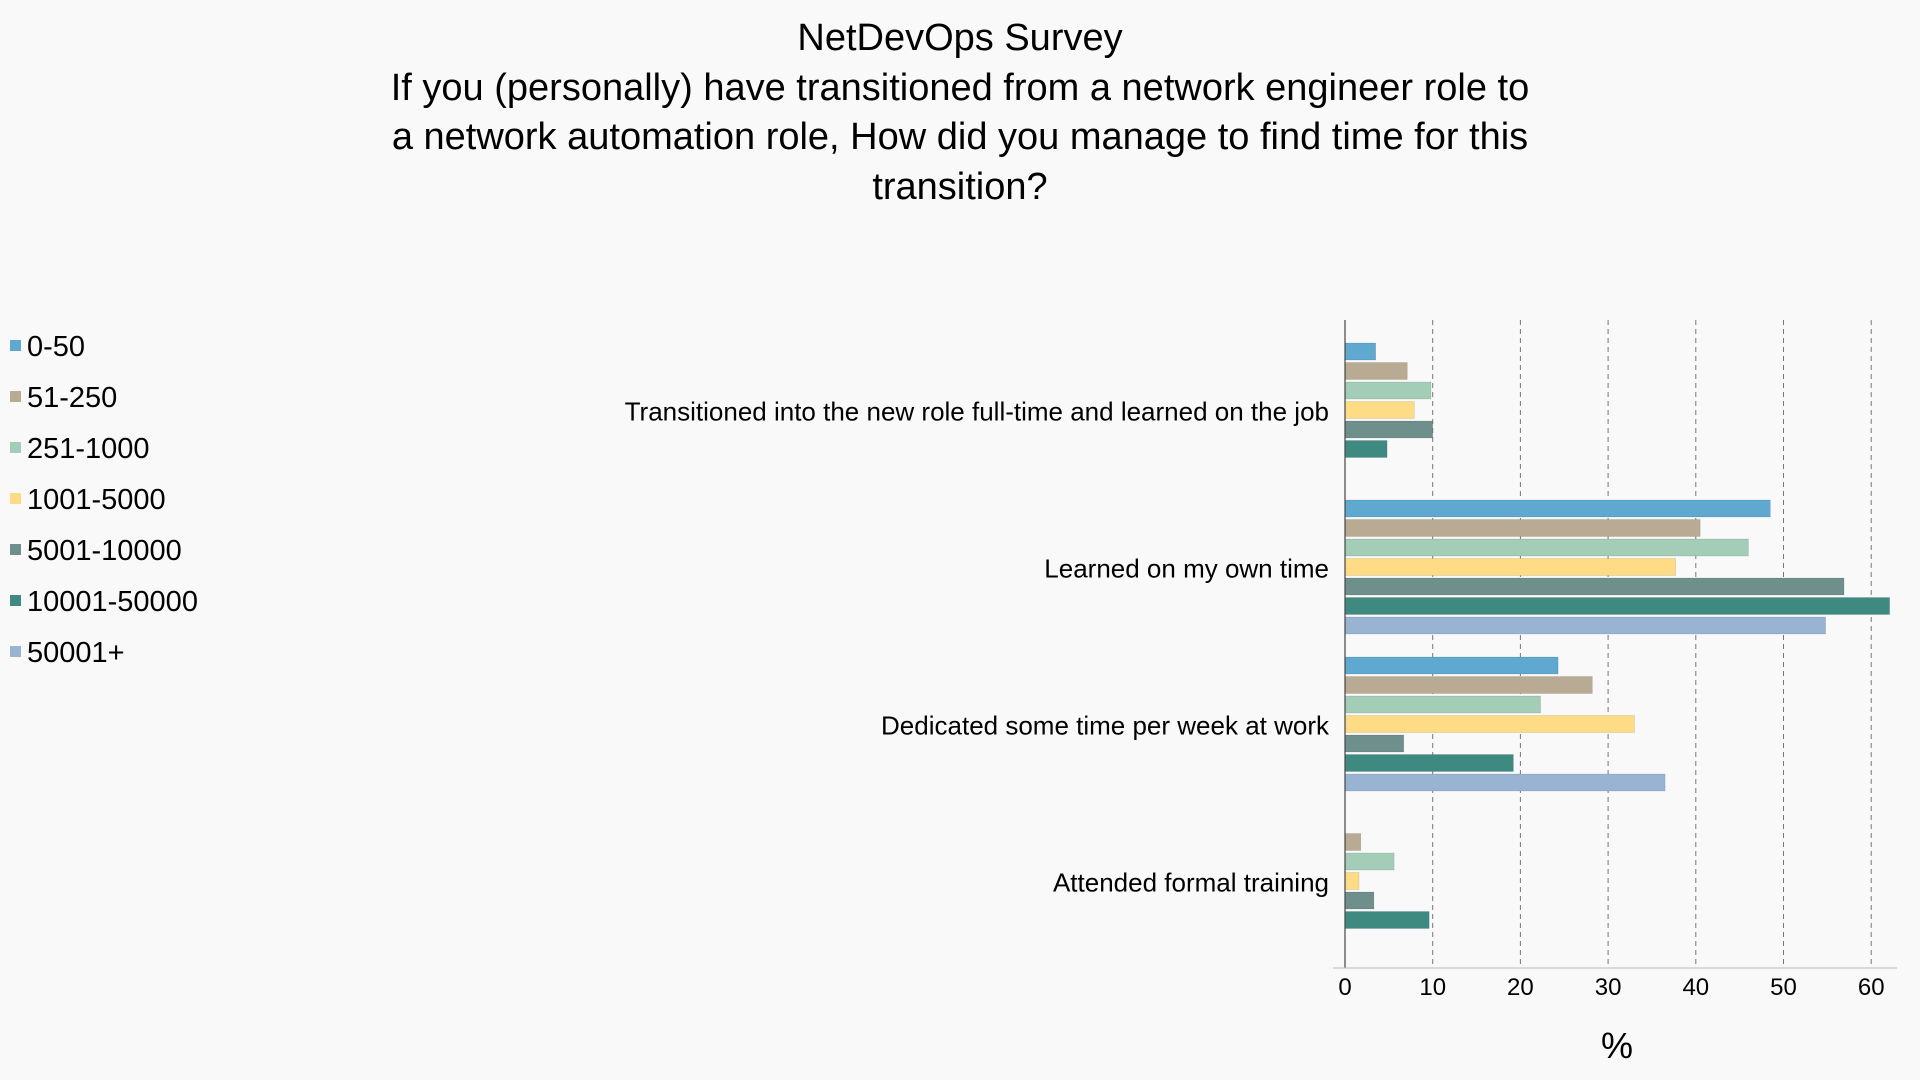 This screenshot has height=1080, width=1920. Describe the element at coordinates (1191, 882) in the screenshot. I see `category-label-3: Attended formal training` at that location.